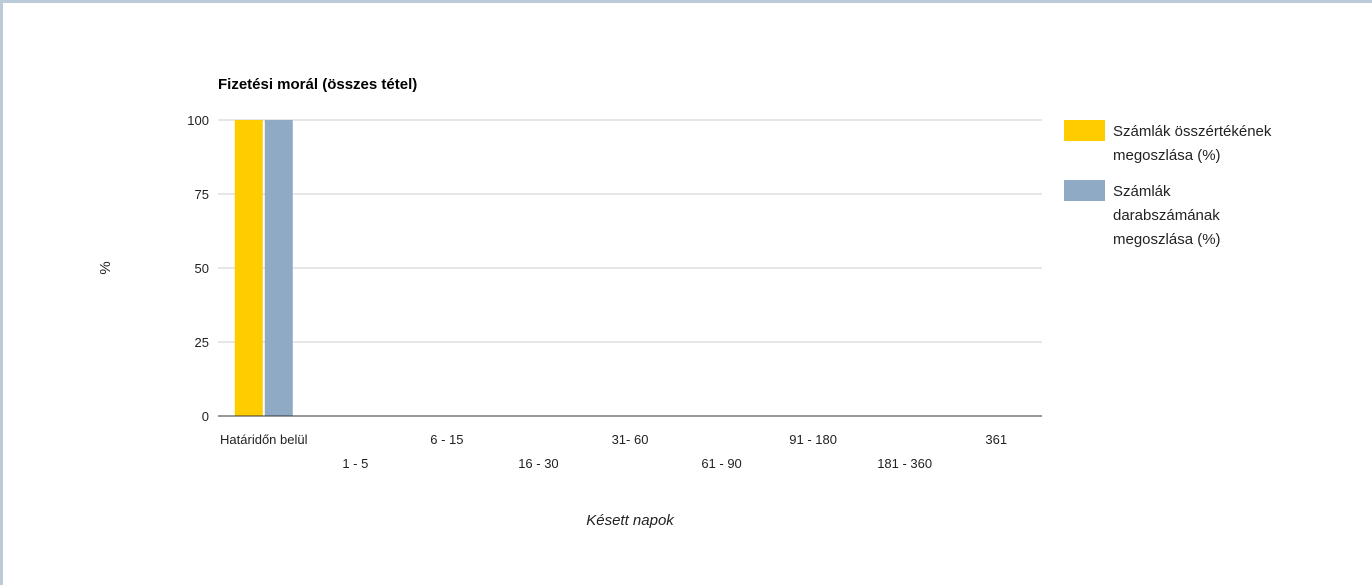 This screenshot has width=1372, height=588. Describe the element at coordinates (1142, 191) in the screenshot. I see `legend-label: Számlák` at that location.